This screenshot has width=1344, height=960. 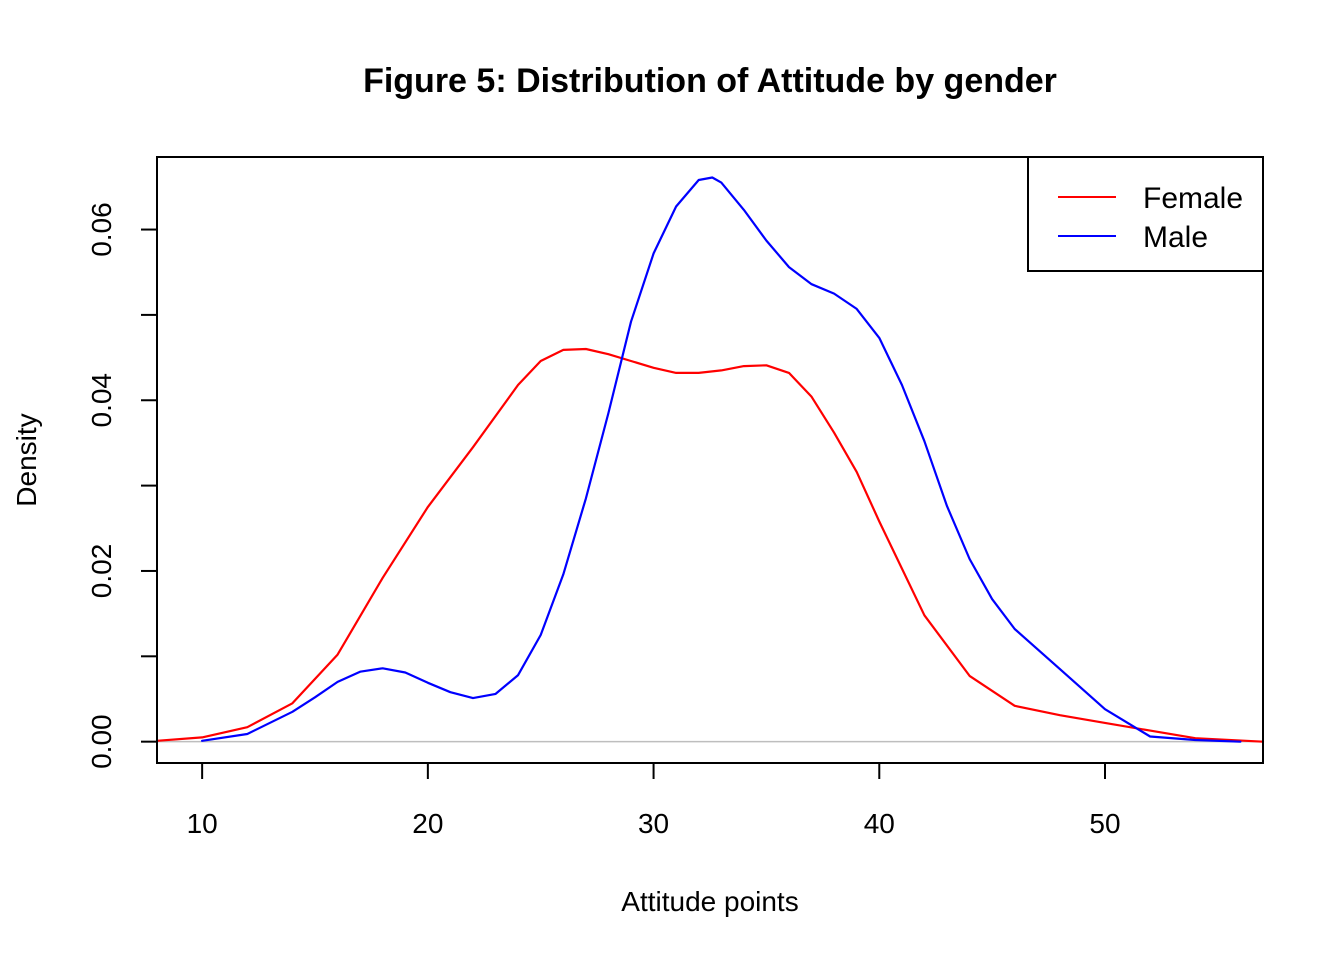 I want to click on legend-label-male: Male, so click(x=1175, y=237).